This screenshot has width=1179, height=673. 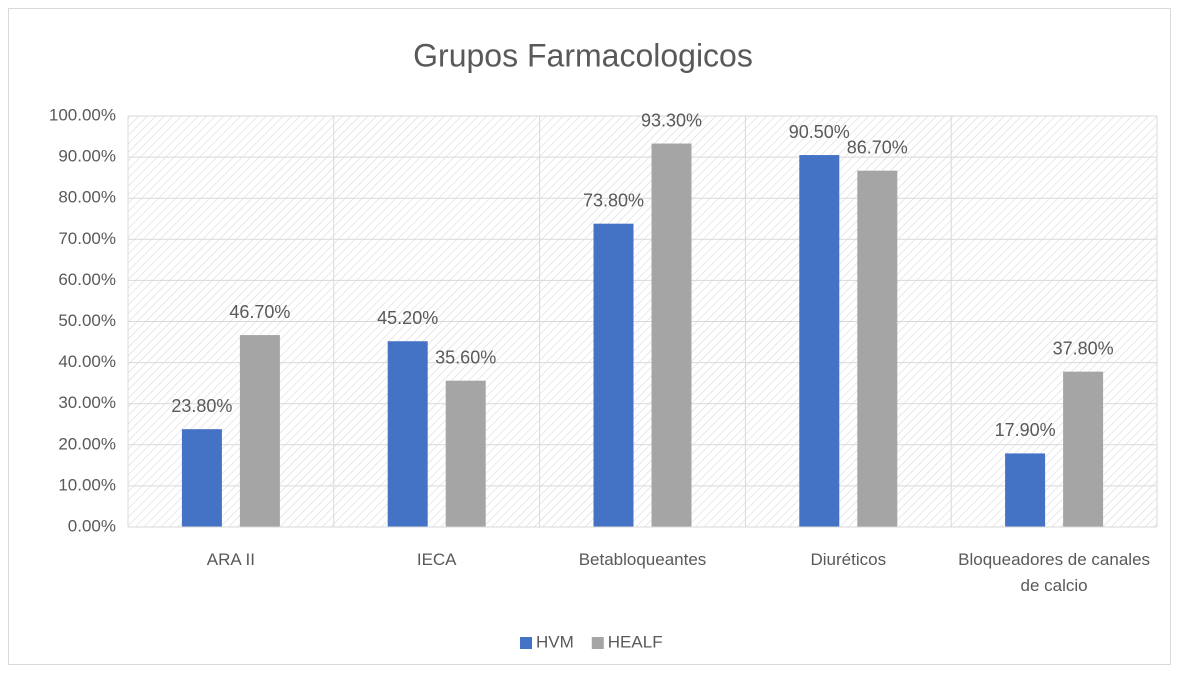 What do you see at coordinates (1054, 572) in the screenshot?
I see `x-tick-label: Bloqueadores de canales de calcio` at bounding box center [1054, 572].